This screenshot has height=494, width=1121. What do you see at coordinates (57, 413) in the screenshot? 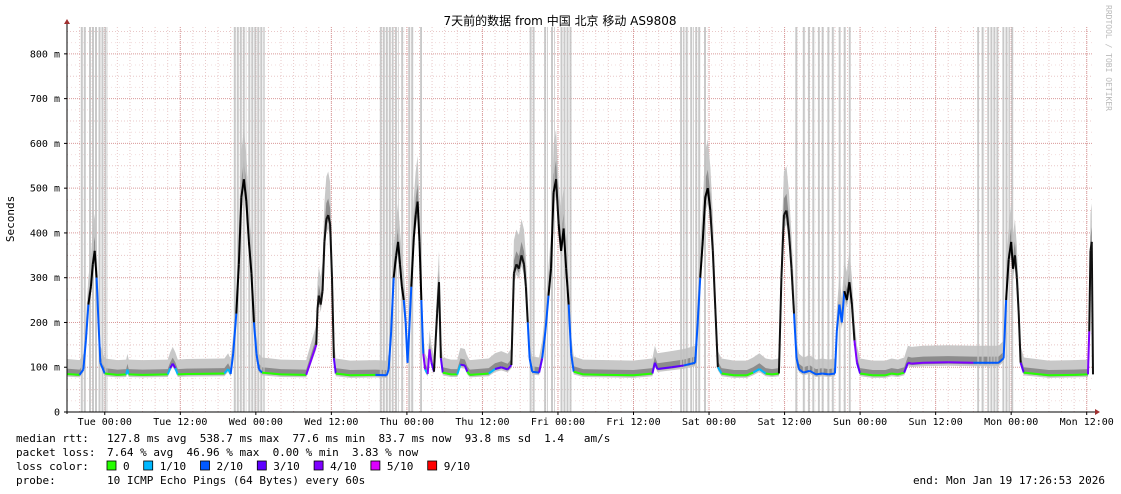
I see `y-tick-label: 0` at bounding box center [57, 413].